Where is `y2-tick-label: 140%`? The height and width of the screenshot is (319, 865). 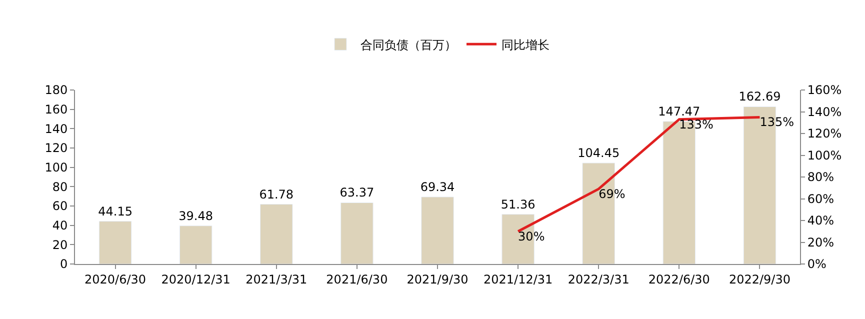 y2-tick-label: 140% is located at coordinates (824, 111).